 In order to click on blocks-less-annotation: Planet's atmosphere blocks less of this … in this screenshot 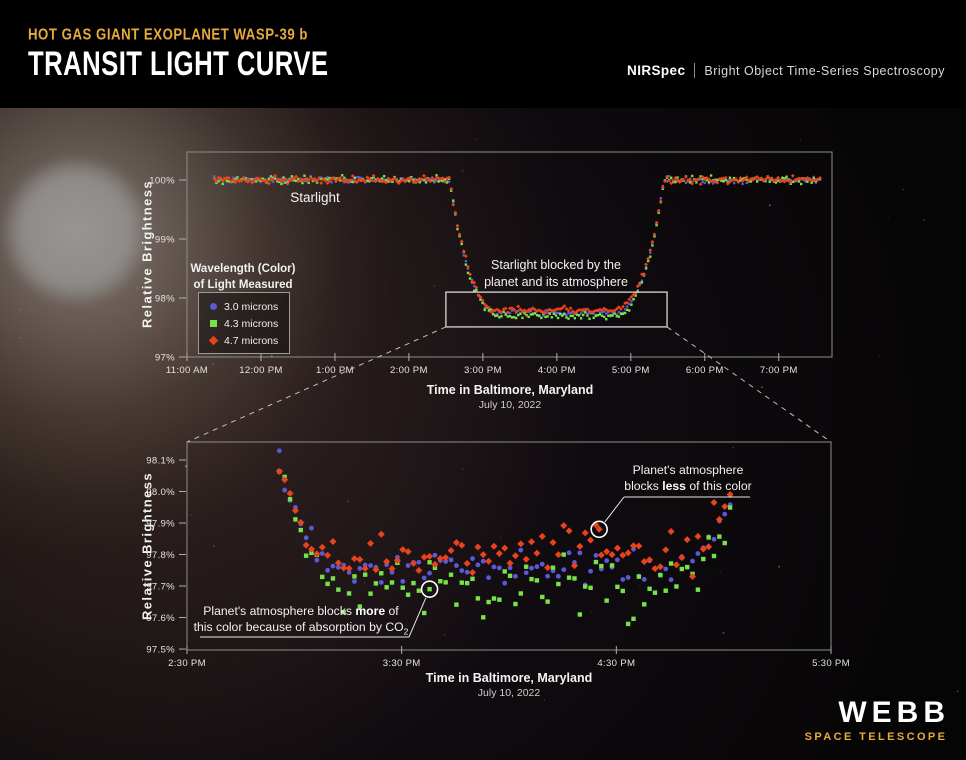, I will do `click(688, 478)`.